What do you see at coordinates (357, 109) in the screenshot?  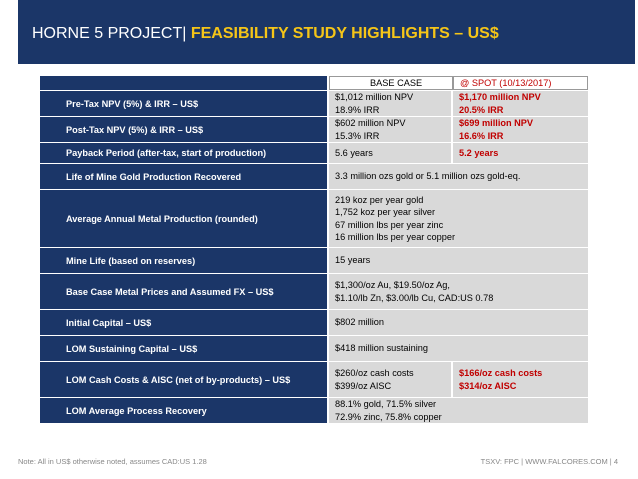 I see `base-case-value-line: 18.9% IRR` at bounding box center [357, 109].